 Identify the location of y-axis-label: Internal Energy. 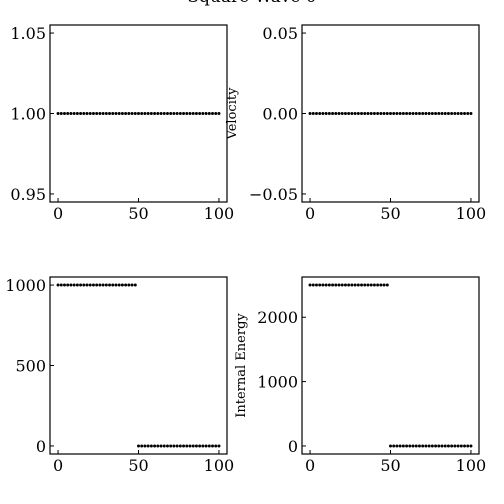
(241, 365).